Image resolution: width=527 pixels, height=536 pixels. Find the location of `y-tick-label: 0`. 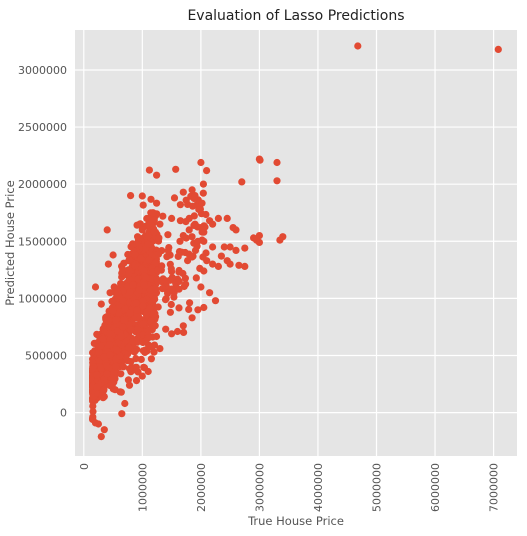

y-tick-label: 0 is located at coordinates (63, 413).